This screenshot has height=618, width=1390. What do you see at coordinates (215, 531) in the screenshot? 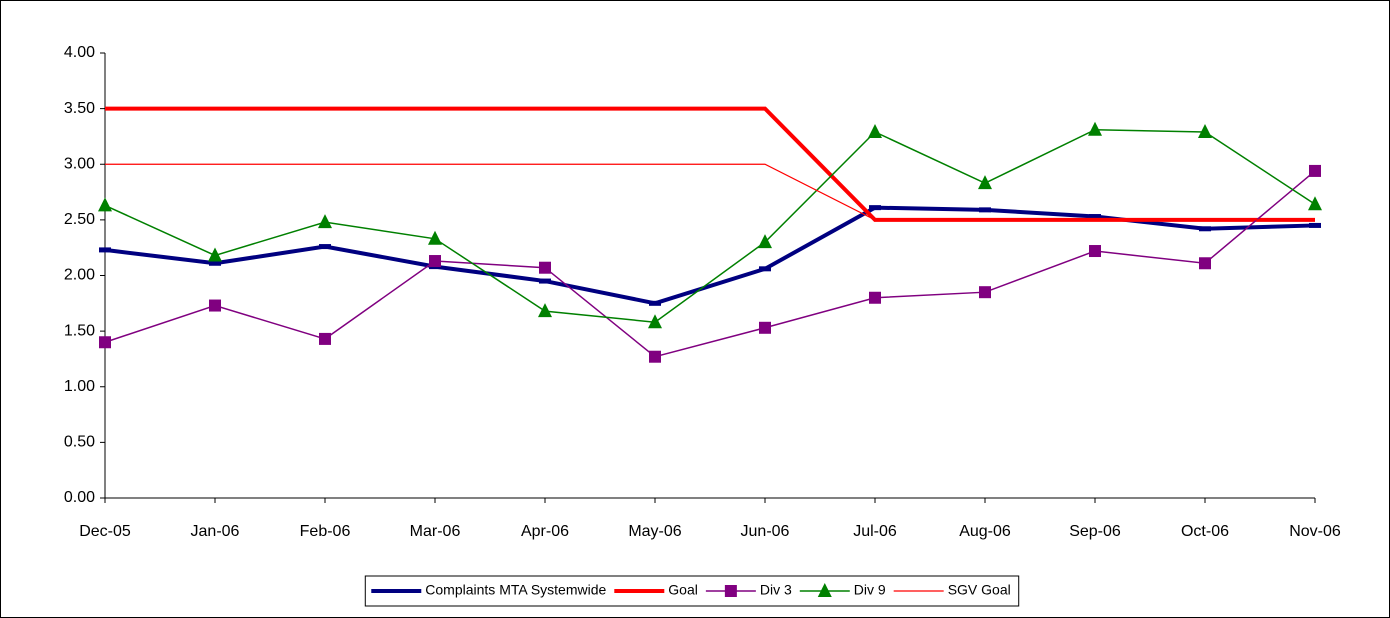
I see `x-tick-label: Jan-06` at bounding box center [215, 531].